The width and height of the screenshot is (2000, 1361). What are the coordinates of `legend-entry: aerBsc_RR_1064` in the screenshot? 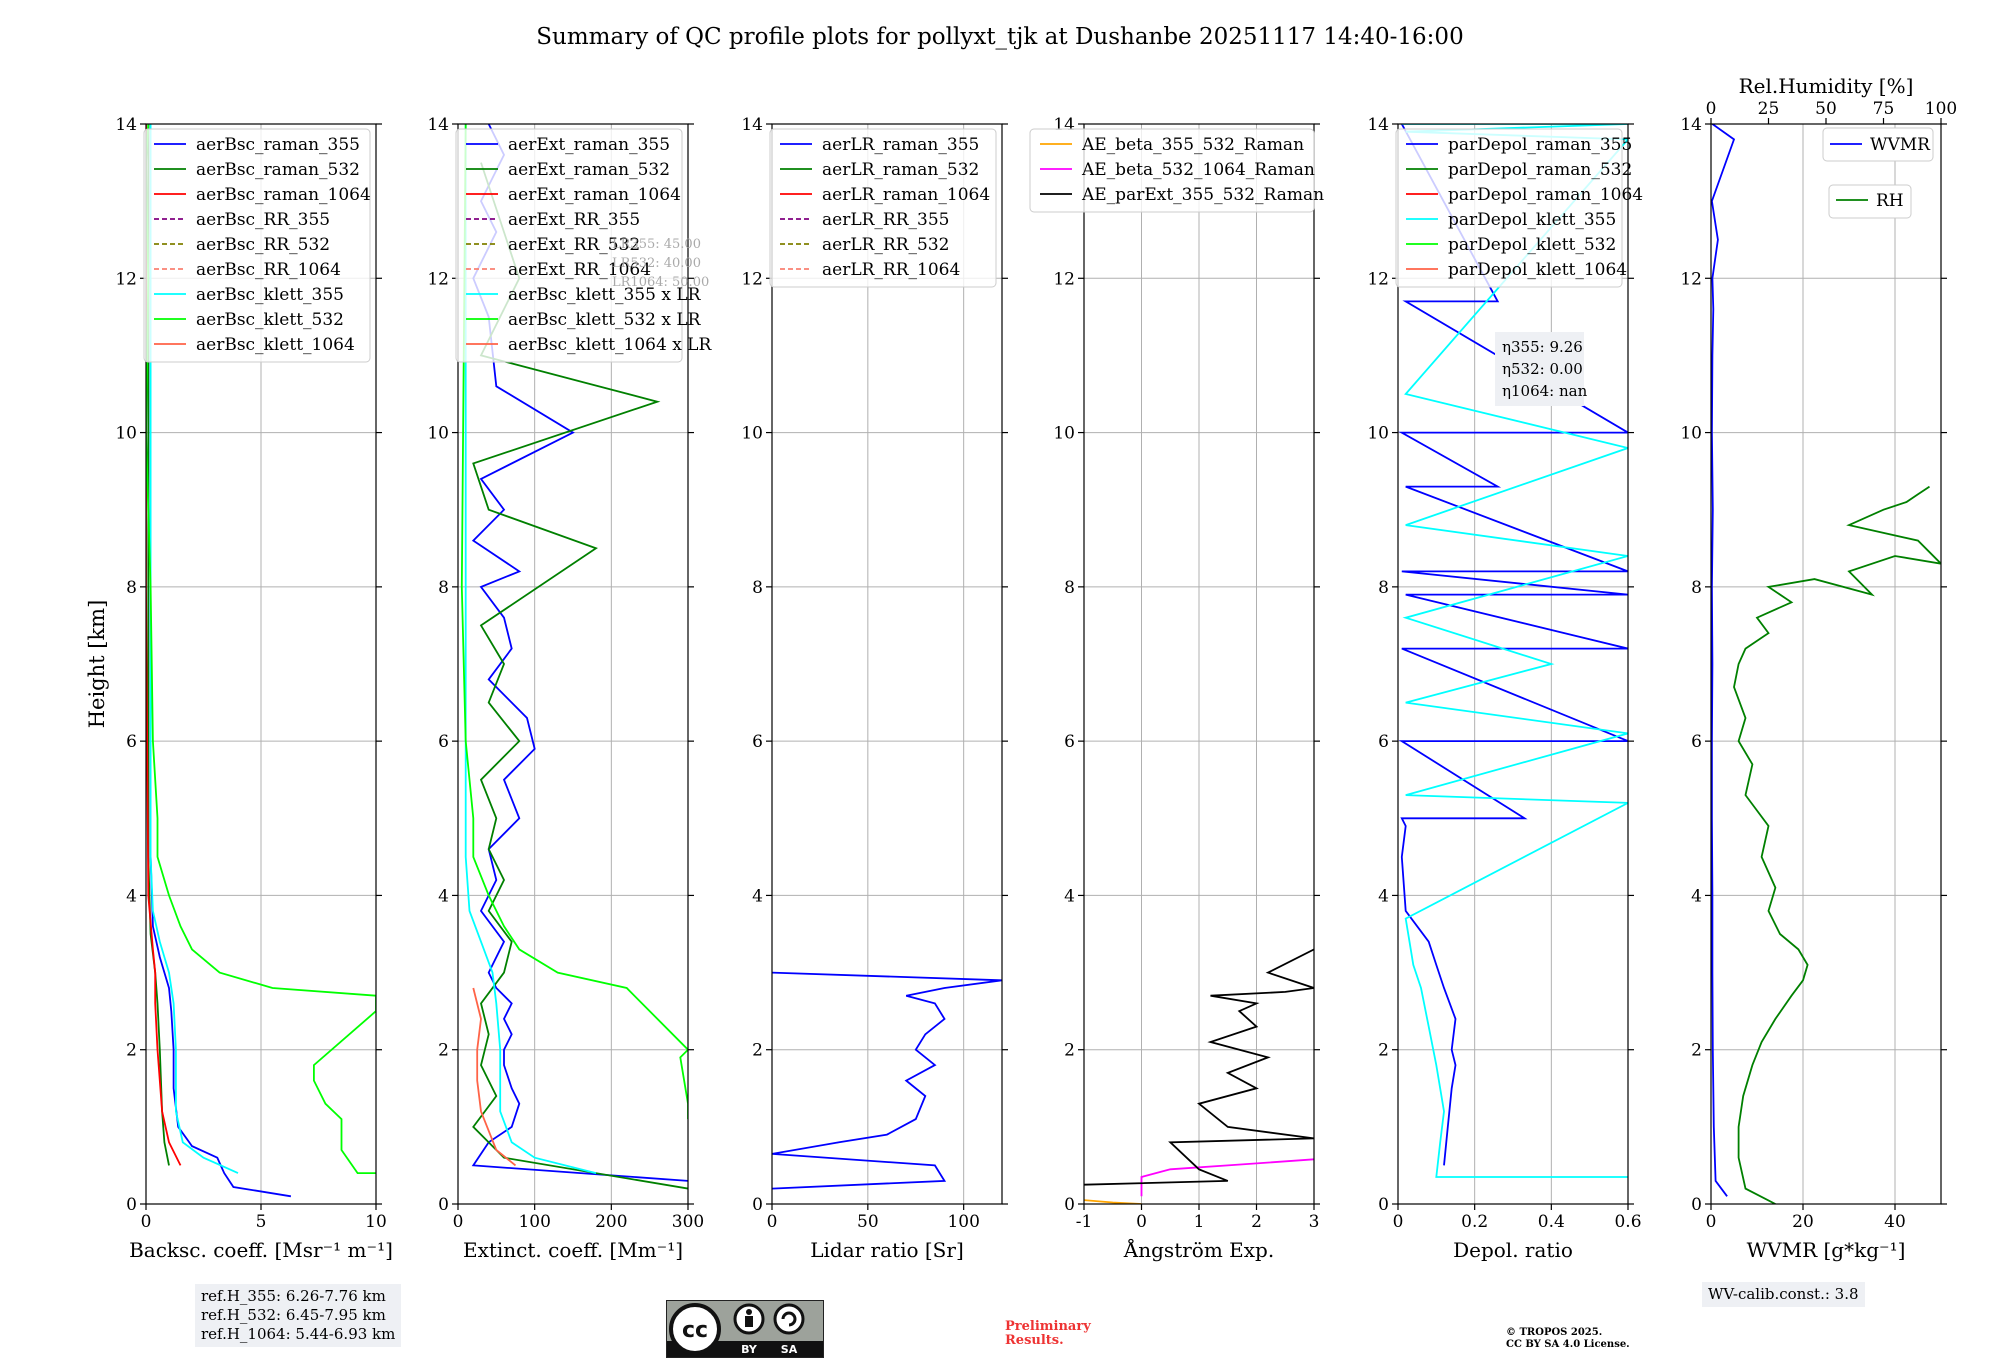 It's located at (268, 270).